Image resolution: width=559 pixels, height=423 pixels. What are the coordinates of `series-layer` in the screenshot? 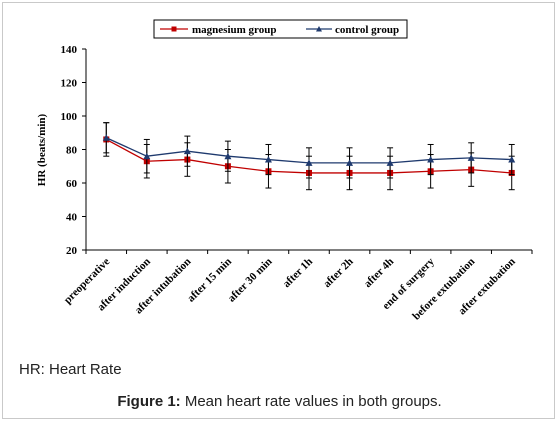 It's located at (309, 156).